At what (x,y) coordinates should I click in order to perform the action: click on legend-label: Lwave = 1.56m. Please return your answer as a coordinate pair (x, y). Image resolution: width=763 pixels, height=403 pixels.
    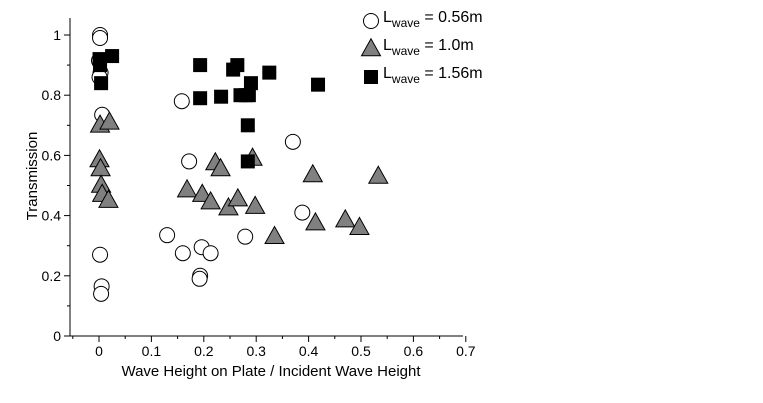
    Looking at the image, I should click on (433, 75).